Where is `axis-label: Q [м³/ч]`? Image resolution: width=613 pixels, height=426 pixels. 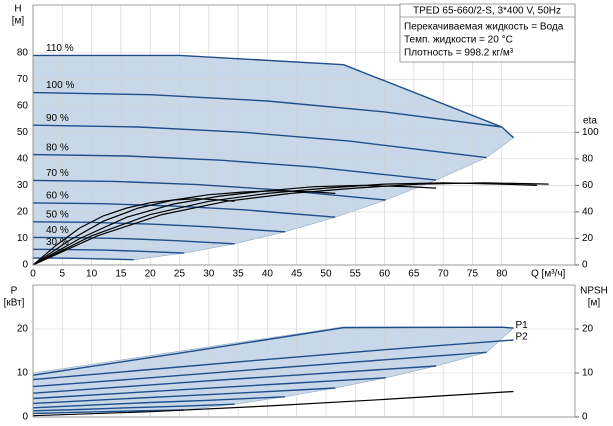
axis-label: Q [м³/ч] is located at coordinates (548, 274).